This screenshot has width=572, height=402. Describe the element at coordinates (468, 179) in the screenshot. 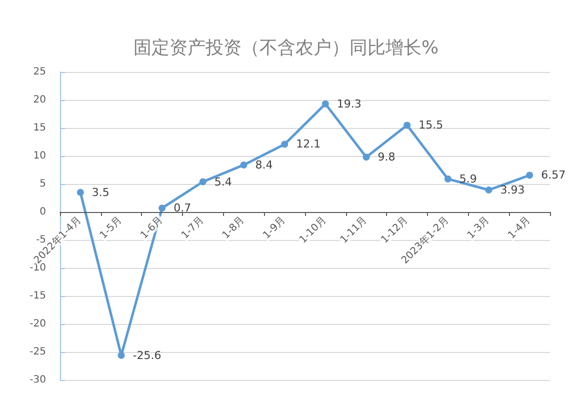

I see `data-label: 5.9` at that location.